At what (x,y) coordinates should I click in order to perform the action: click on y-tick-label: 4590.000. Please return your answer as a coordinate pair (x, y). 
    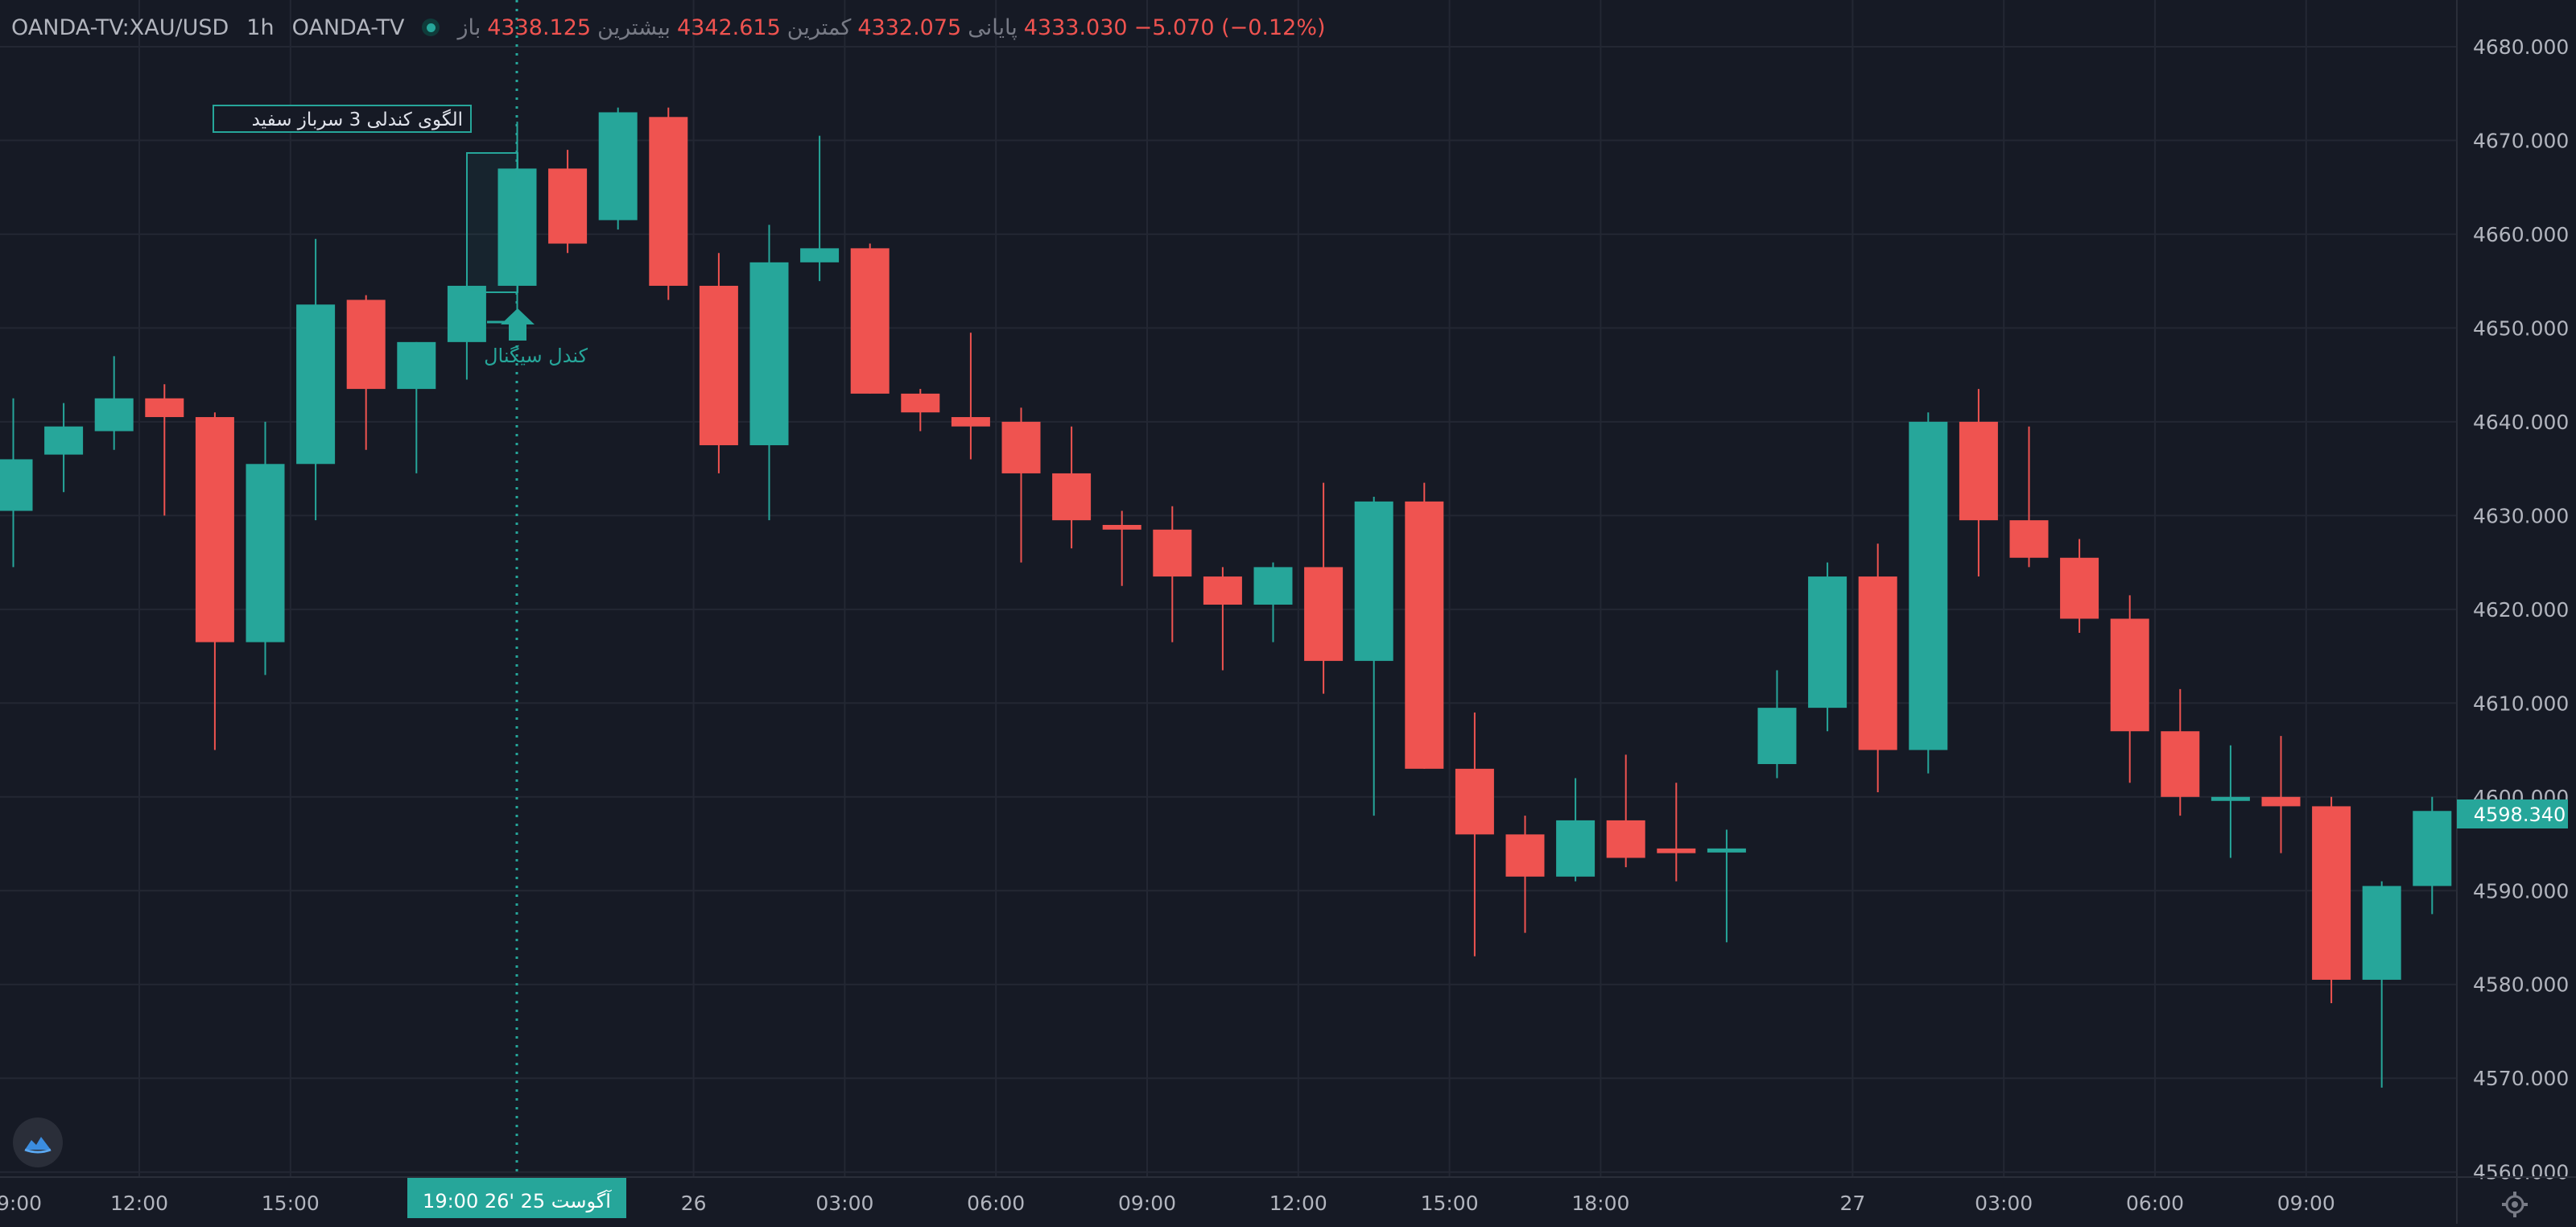
    Looking at the image, I should click on (2521, 891).